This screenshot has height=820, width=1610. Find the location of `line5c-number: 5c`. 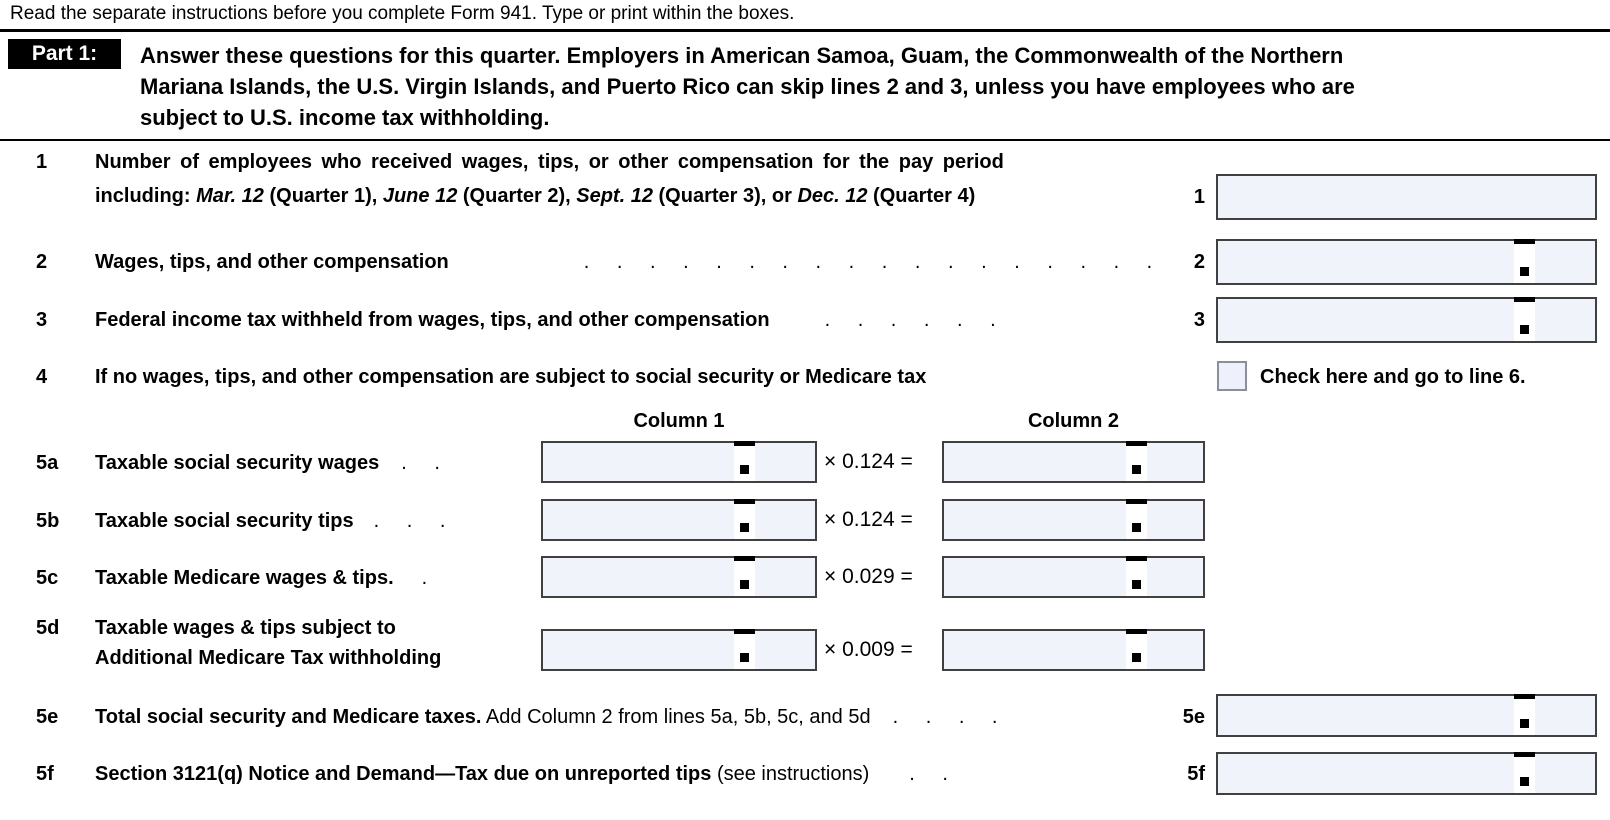

line5c-number: 5c is located at coordinates (47, 578).